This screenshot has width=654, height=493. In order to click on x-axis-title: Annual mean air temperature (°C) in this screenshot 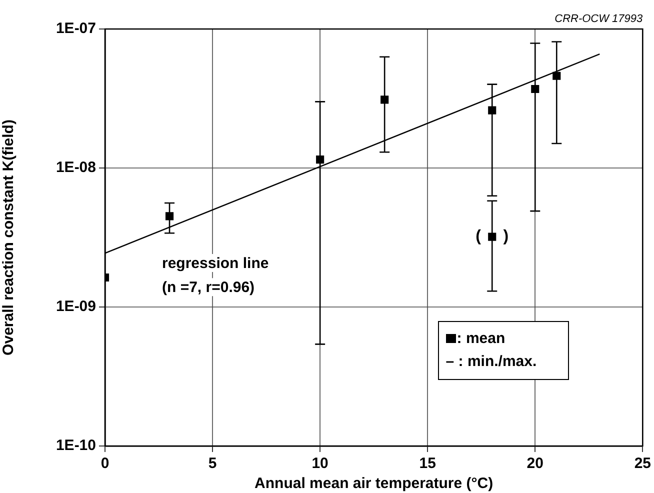, I will do `click(374, 483)`.